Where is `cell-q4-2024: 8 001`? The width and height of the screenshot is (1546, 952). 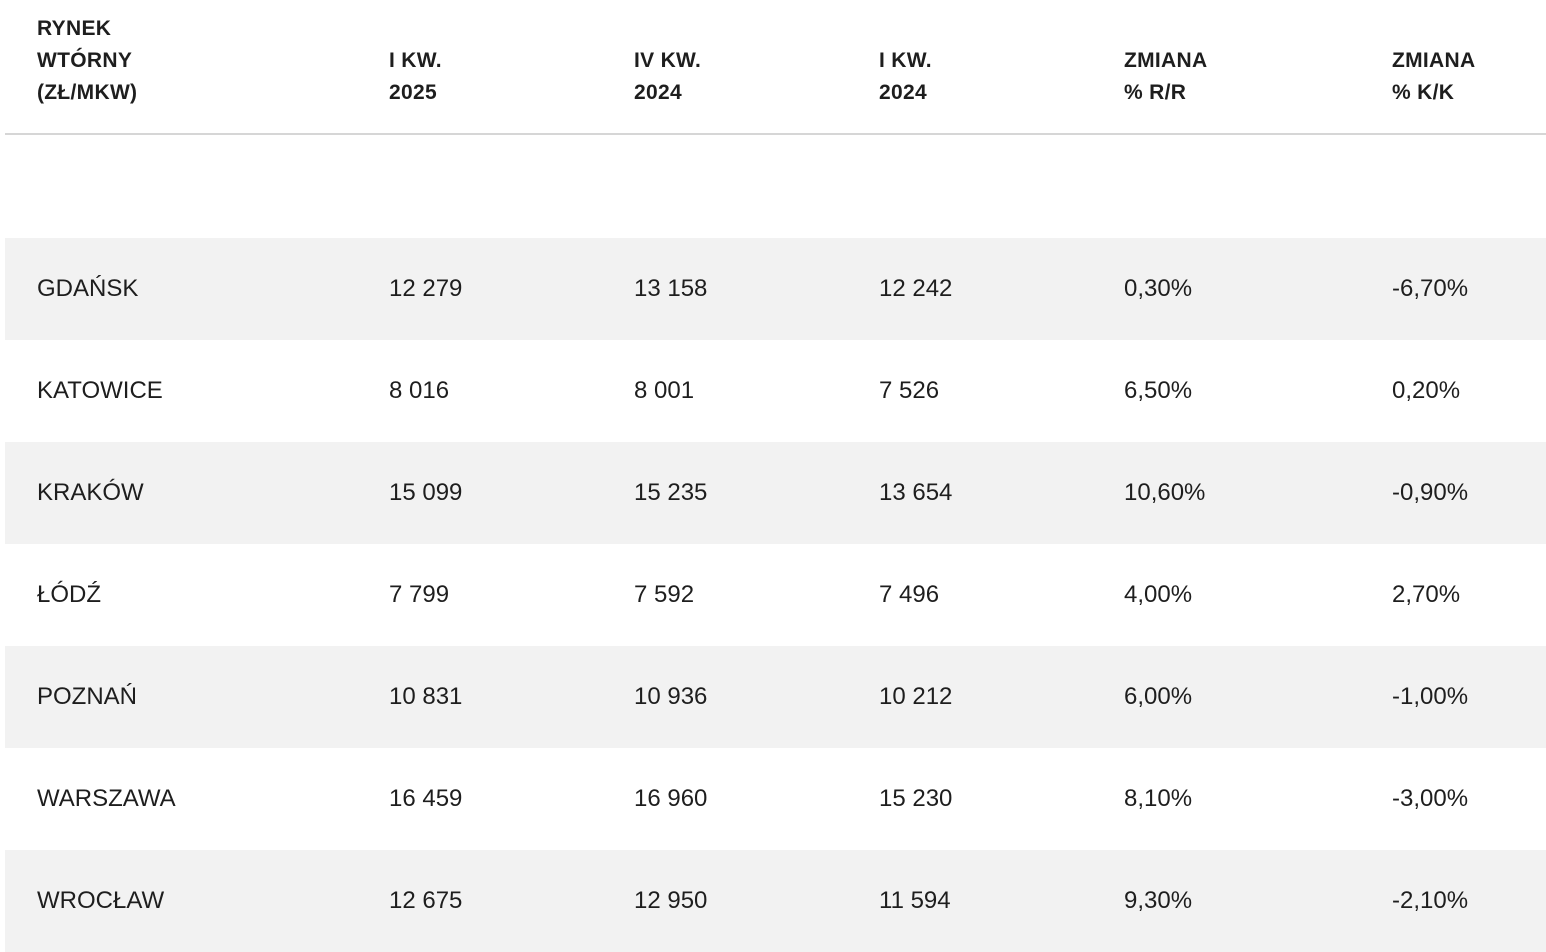 cell-q4-2024: 8 001 is located at coordinates (664, 390).